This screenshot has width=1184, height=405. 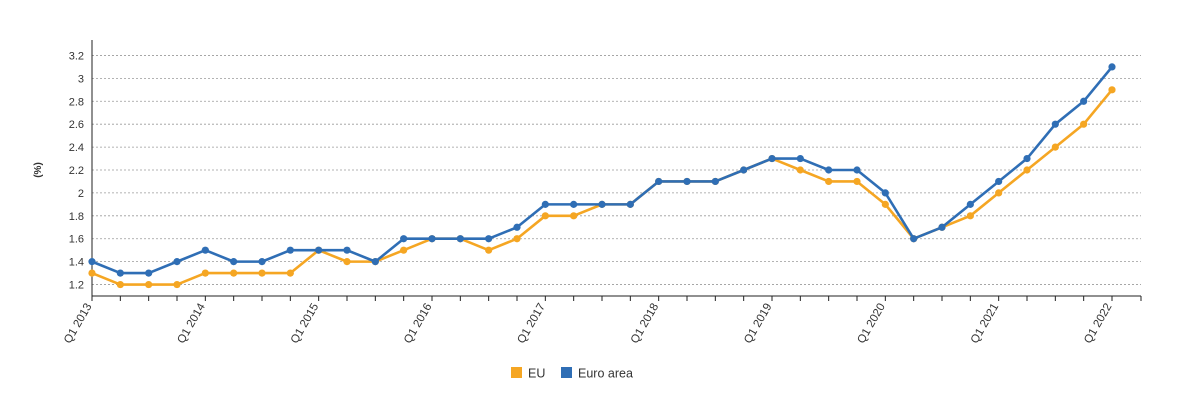 I want to click on legend-swatch-euro-area, so click(x=566, y=372).